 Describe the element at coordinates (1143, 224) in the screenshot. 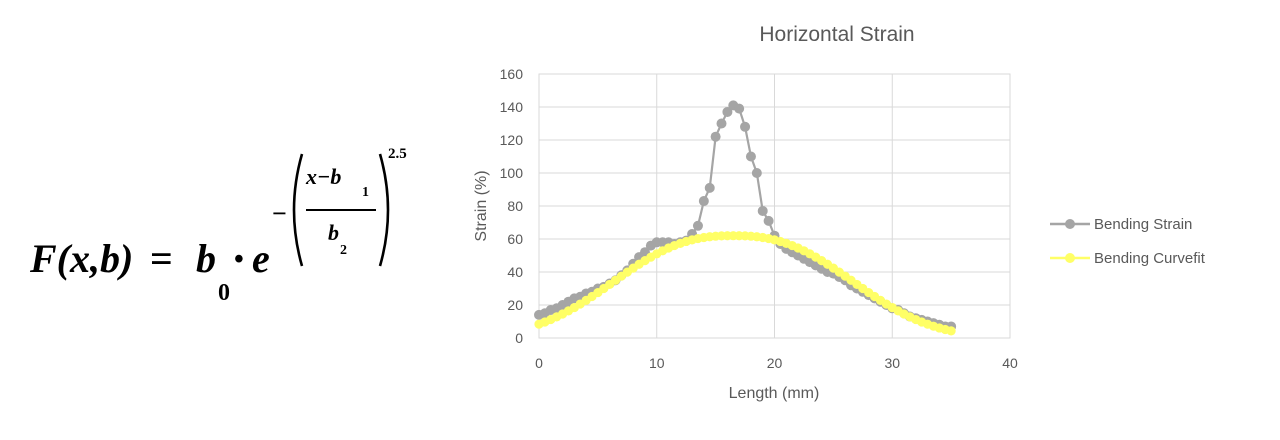

I see `legend-label: Bending Strain` at that location.